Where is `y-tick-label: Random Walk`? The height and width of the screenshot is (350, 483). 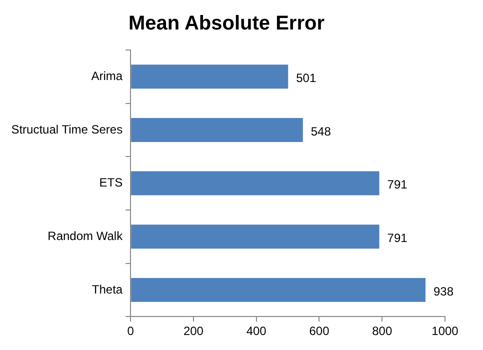
y-tick-label: Random Walk is located at coordinates (86, 235).